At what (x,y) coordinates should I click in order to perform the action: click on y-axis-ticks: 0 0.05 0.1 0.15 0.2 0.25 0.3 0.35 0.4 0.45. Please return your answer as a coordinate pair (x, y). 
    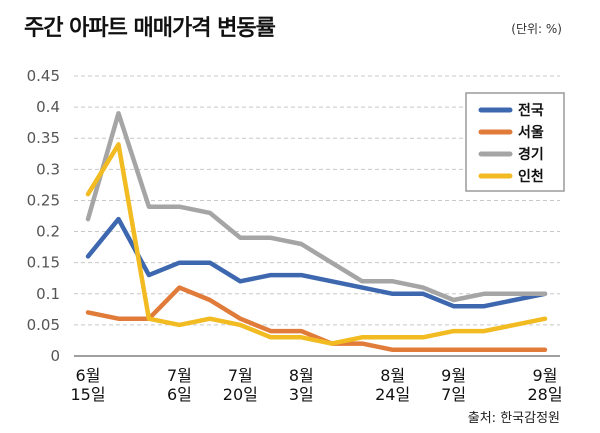
    Looking at the image, I should click on (43, 216).